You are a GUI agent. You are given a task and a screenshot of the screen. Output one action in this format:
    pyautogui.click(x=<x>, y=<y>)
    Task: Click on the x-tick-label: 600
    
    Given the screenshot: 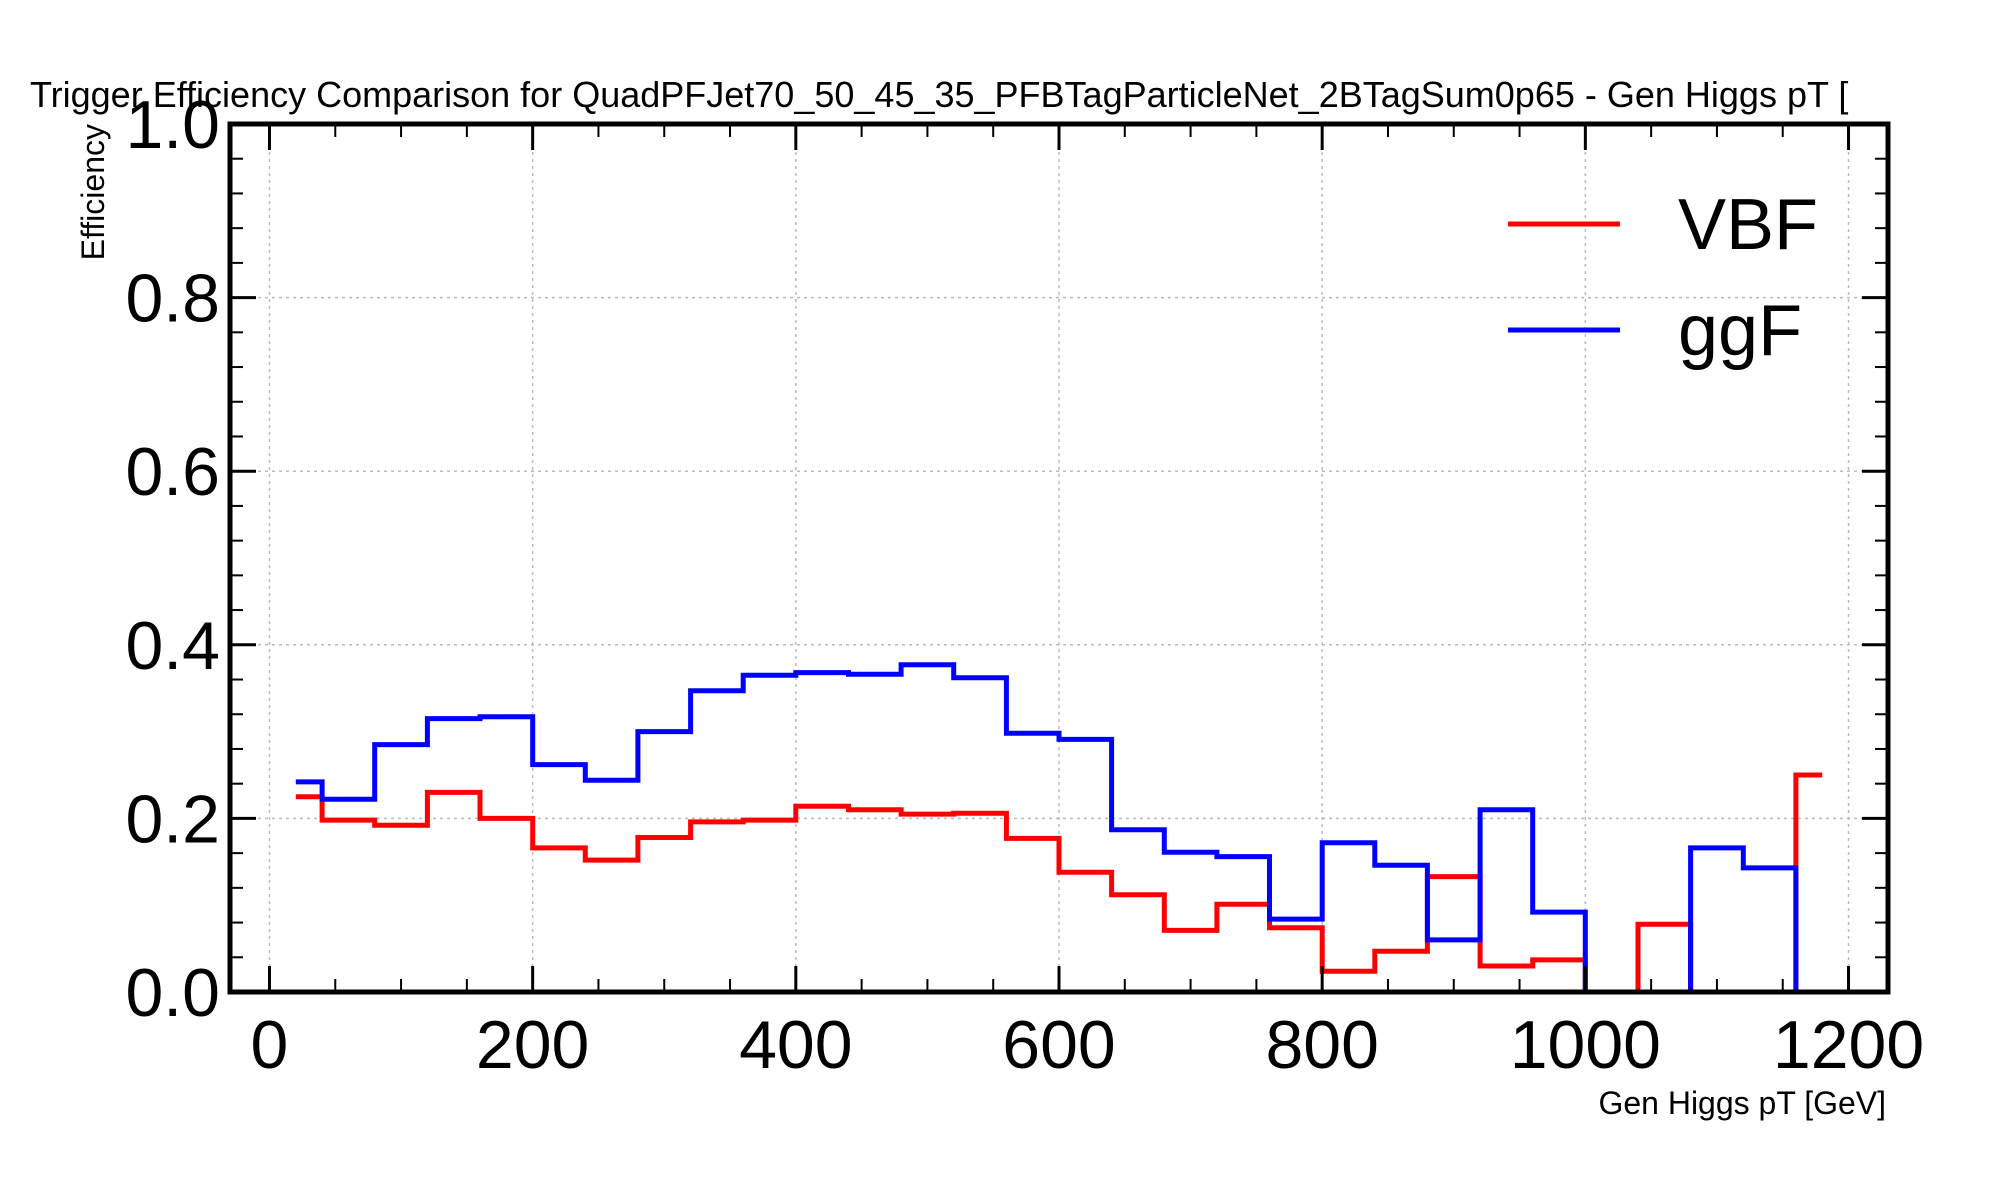 What is the action you would take?
    pyautogui.click(x=1058, y=1045)
    